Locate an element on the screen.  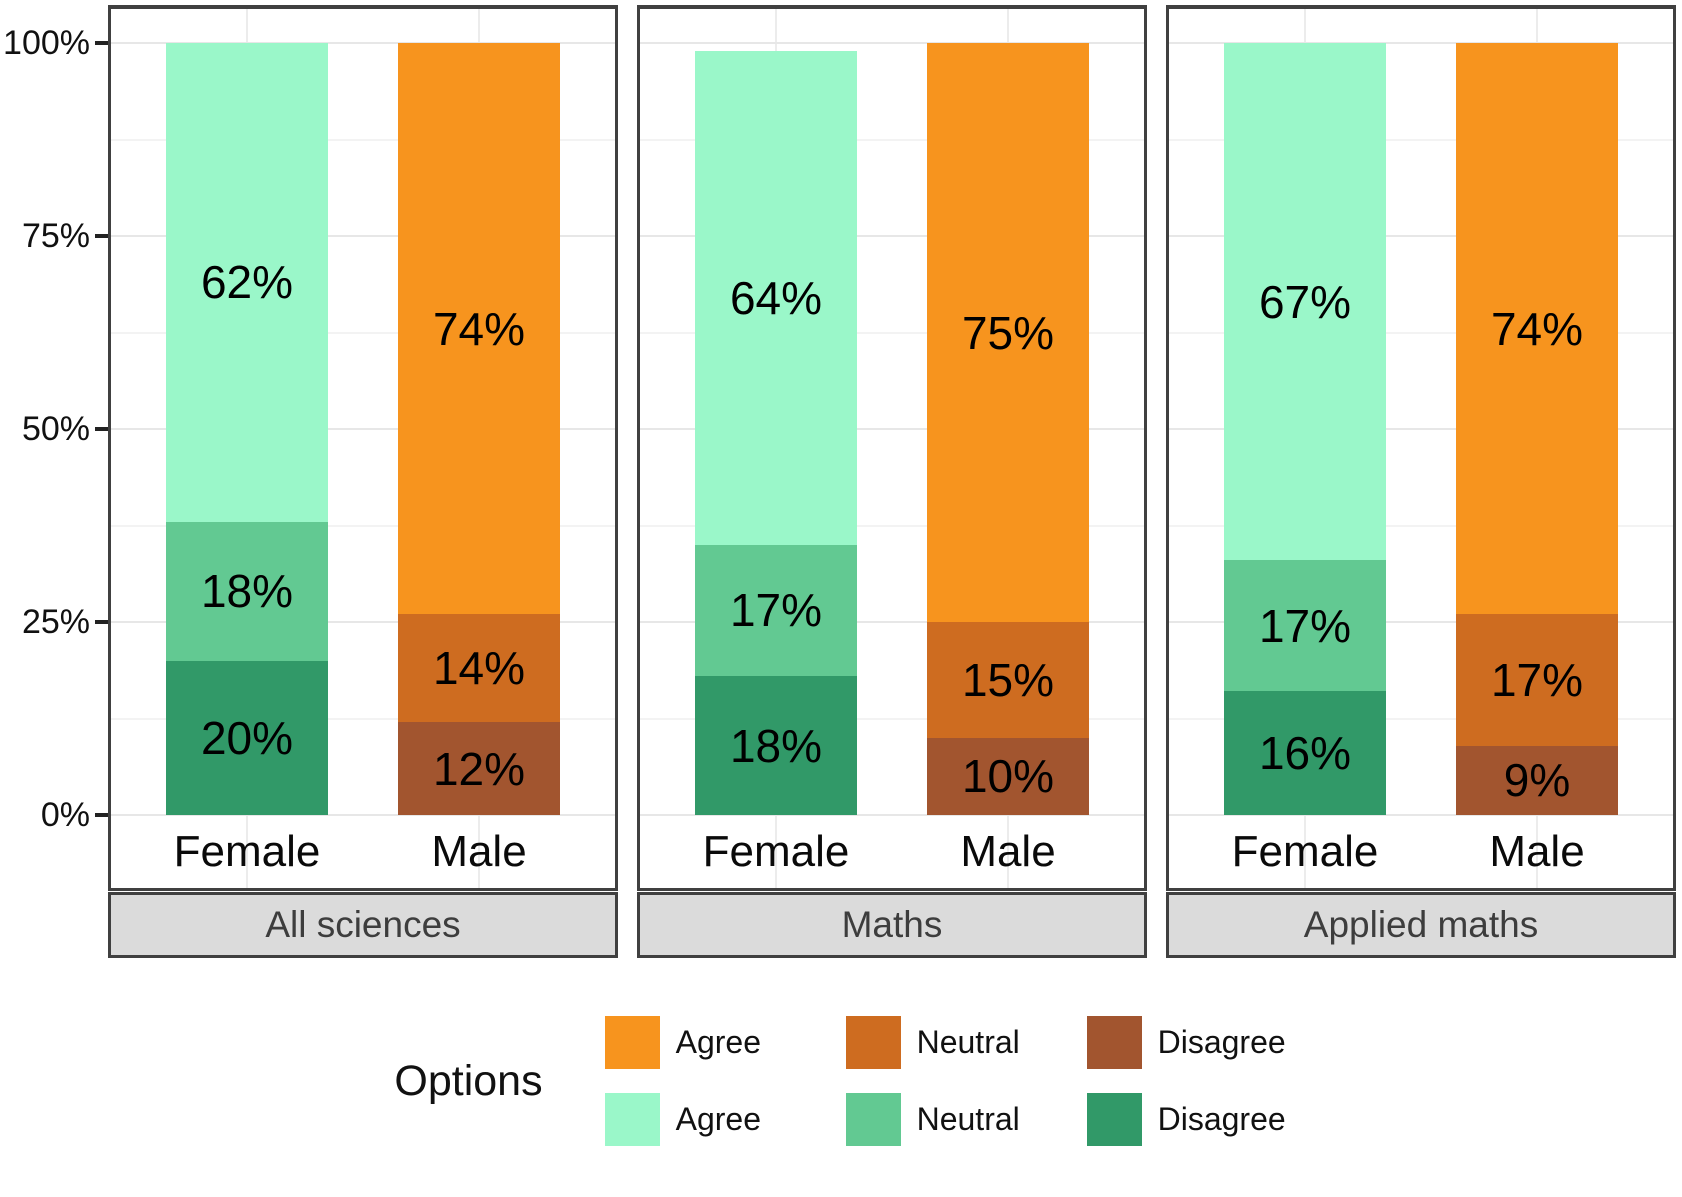
y-axis-tick-label: 75% is located at coordinates (55, 236).